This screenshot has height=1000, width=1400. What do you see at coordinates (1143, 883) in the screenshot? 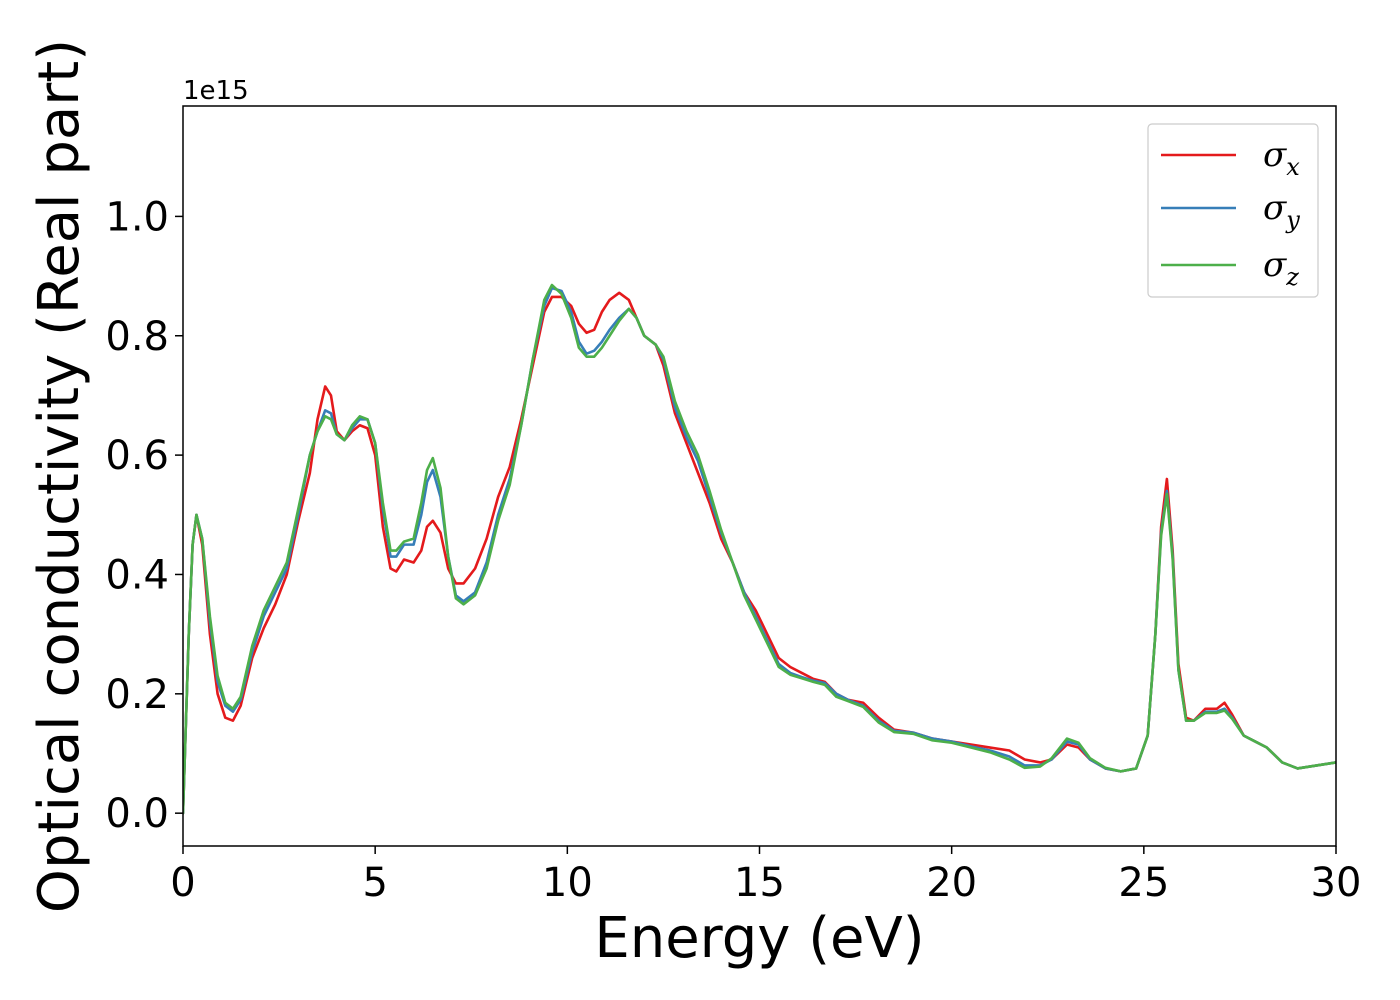
I see `x-tick-label: 25` at bounding box center [1143, 883].